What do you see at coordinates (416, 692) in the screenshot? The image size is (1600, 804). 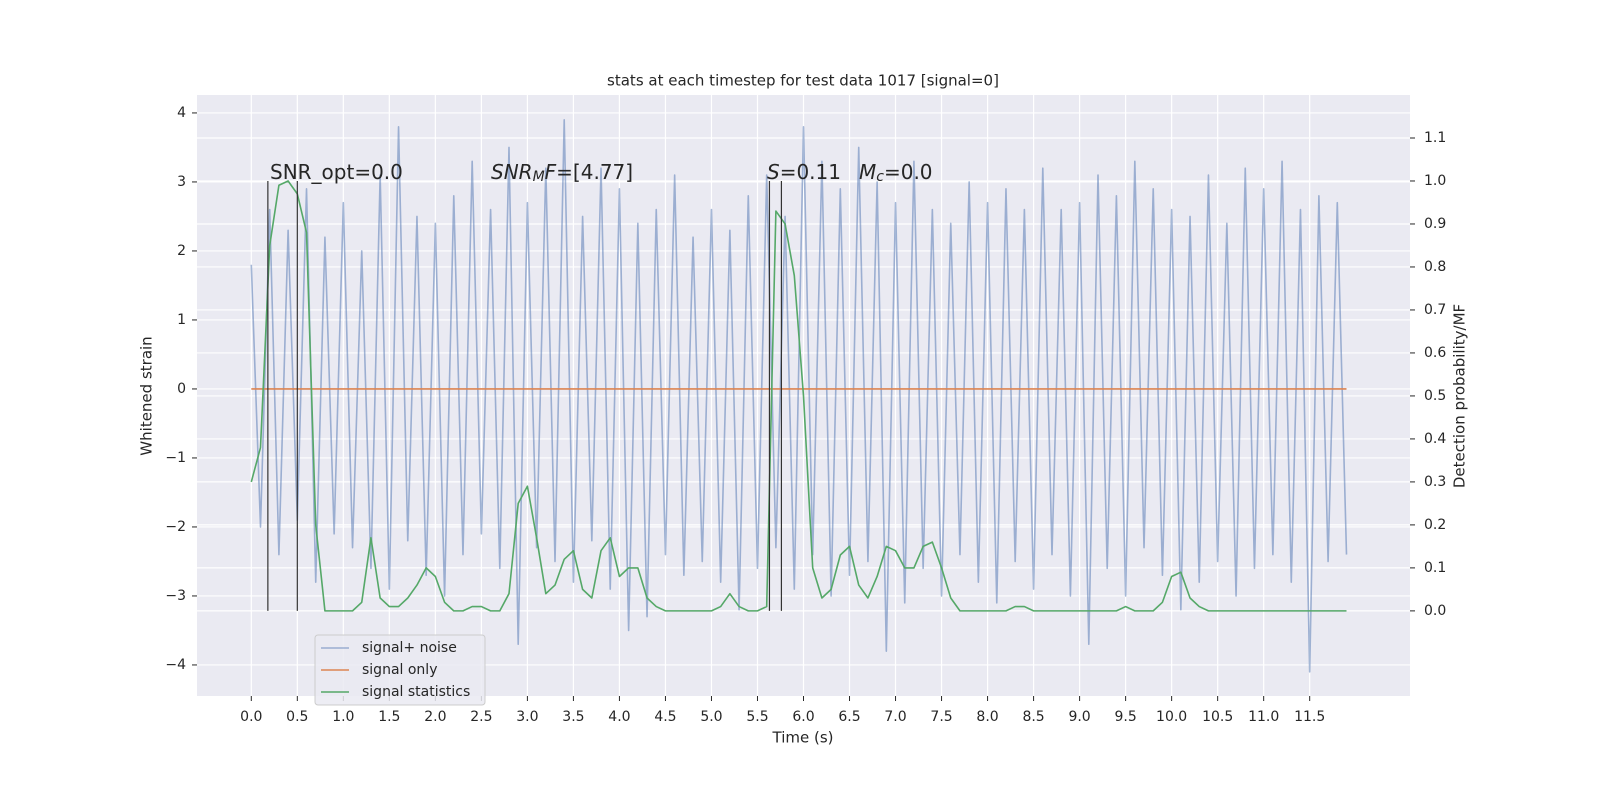 I see `legend-label: signal statistics` at bounding box center [416, 692].